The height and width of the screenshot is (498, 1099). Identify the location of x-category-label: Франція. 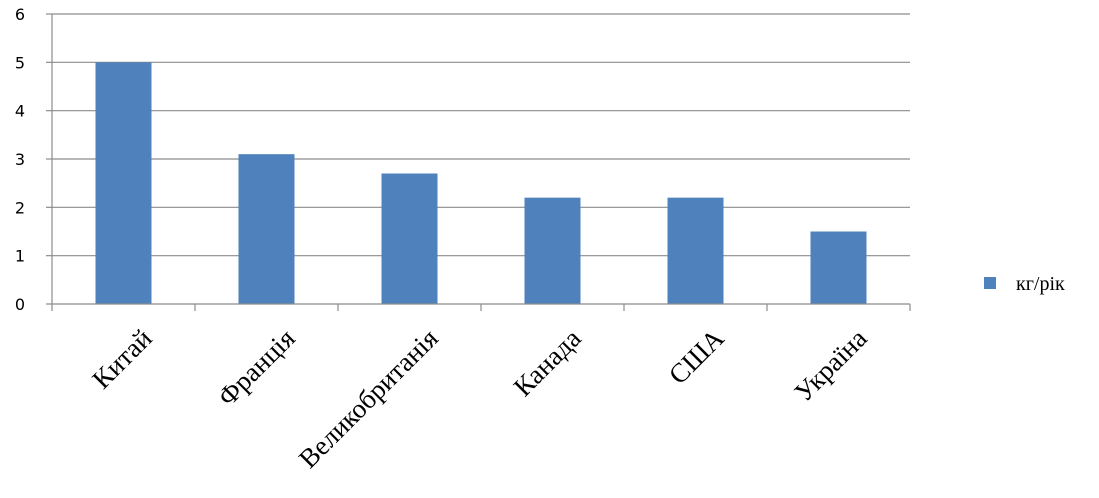
(256, 367).